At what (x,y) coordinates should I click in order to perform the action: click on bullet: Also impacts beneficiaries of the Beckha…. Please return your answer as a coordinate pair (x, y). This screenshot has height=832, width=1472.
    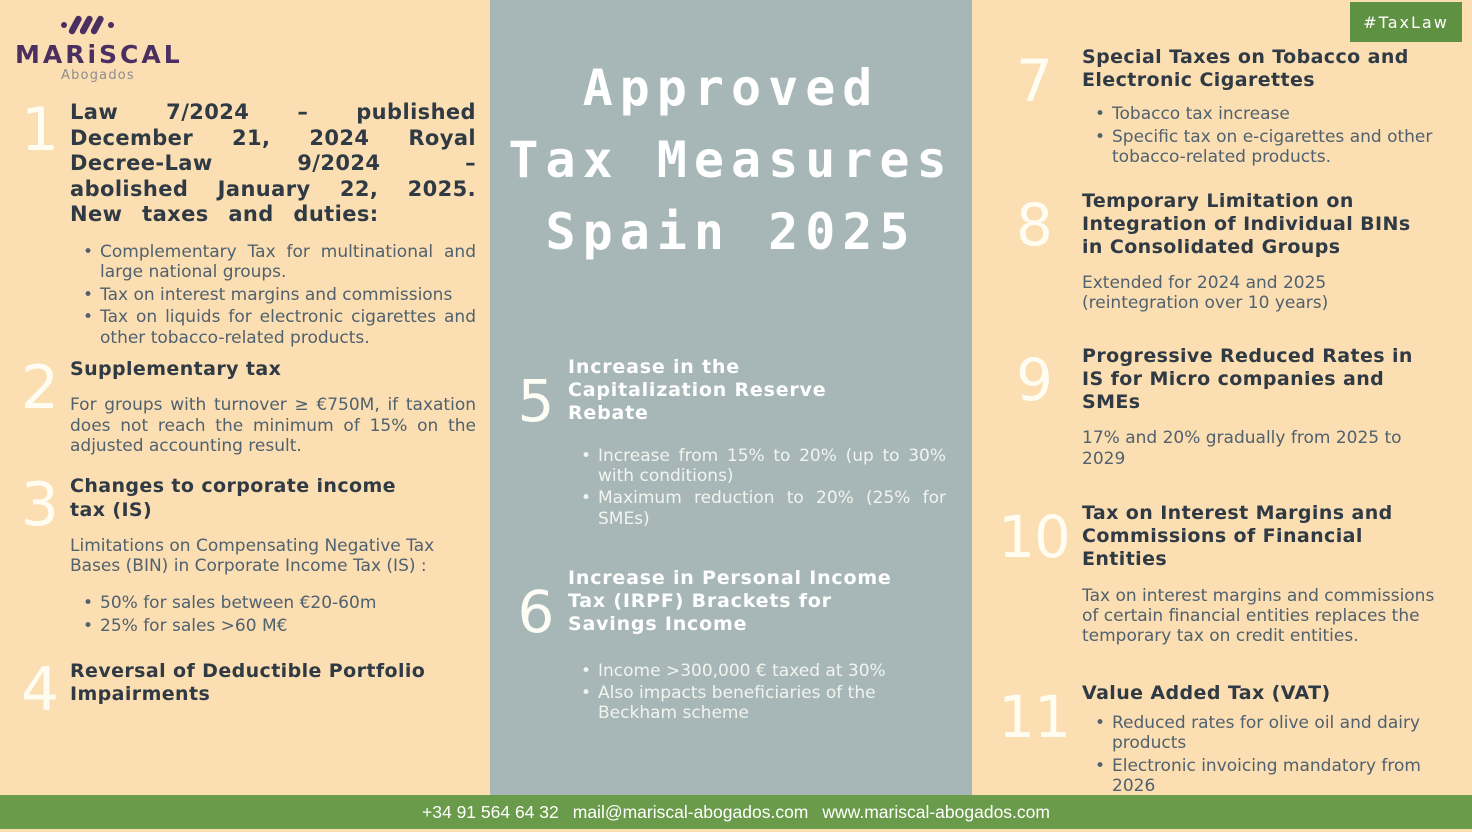
    Looking at the image, I should click on (763, 703).